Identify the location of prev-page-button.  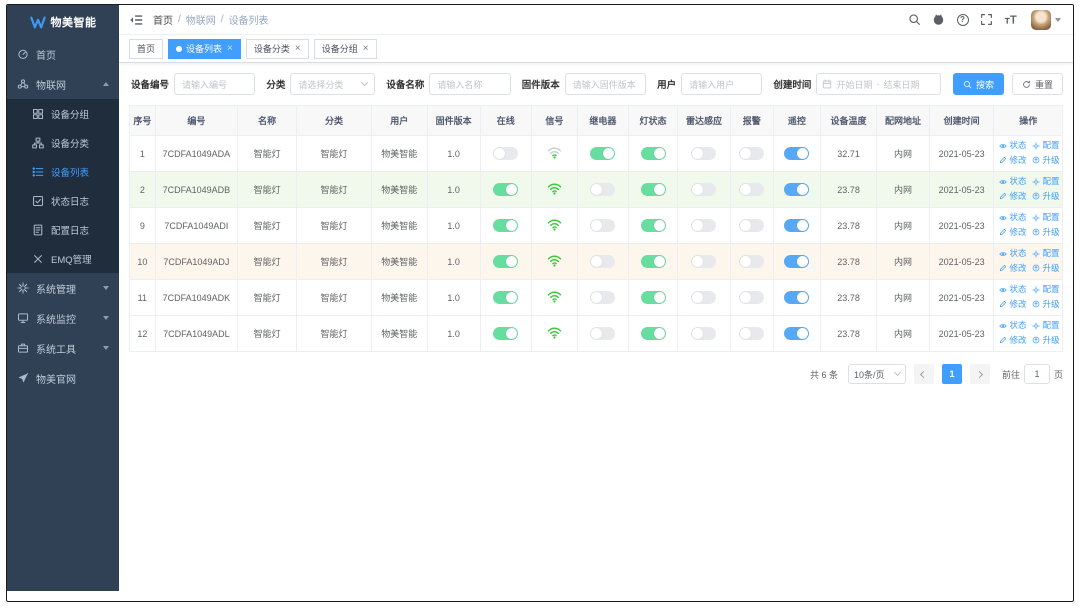
(923, 374).